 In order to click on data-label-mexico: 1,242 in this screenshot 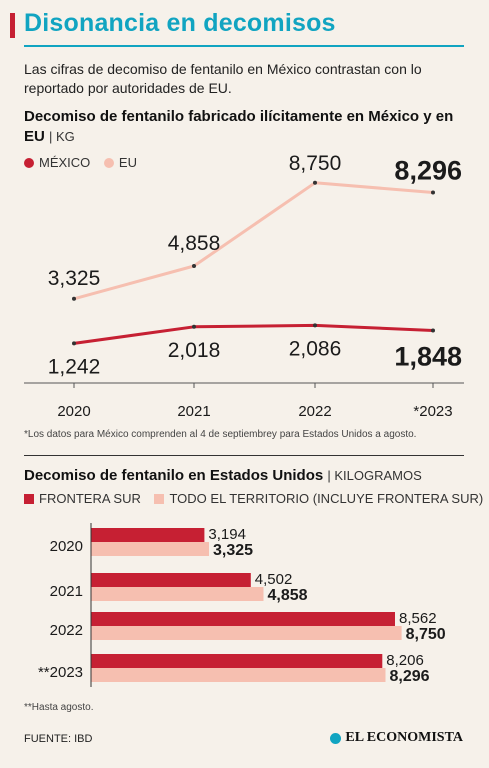, I will do `click(74, 366)`.